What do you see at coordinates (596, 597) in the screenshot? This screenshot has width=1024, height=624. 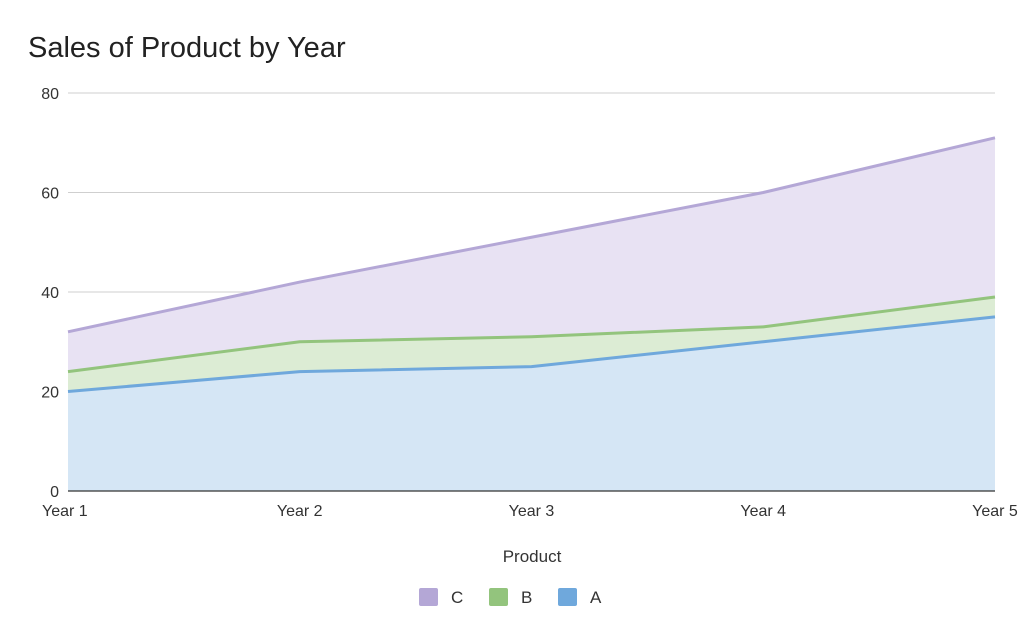 I see `legend-label-a: A` at bounding box center [596, 597].